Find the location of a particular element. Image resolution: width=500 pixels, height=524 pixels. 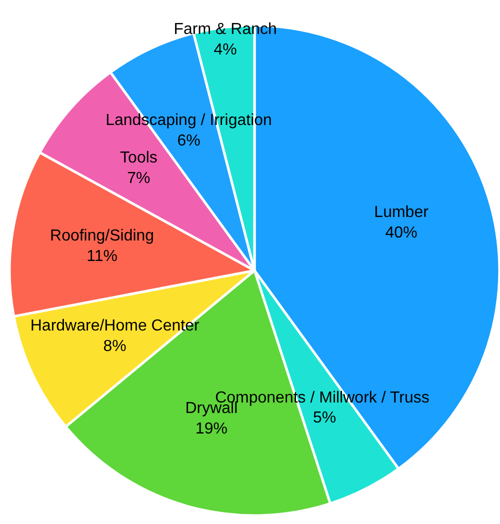

slice-label: Lumber is located at coordinates (402, 213).